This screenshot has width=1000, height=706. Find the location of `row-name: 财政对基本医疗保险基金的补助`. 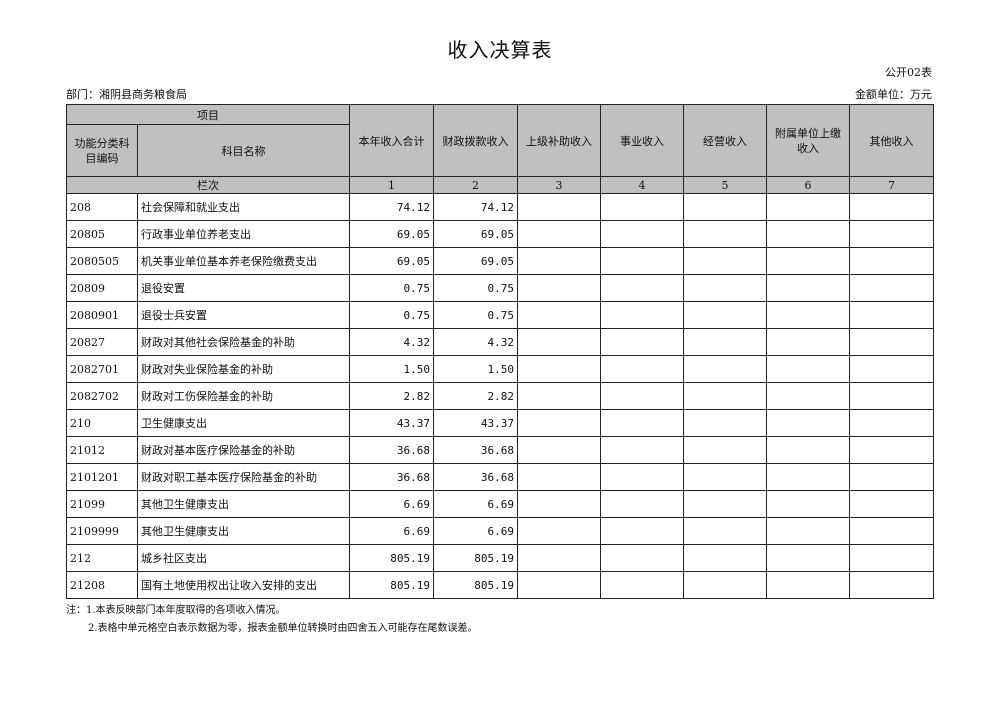

row-name: 财政对基本医疗保险基金的补助 is located at coordinates (243, 450).